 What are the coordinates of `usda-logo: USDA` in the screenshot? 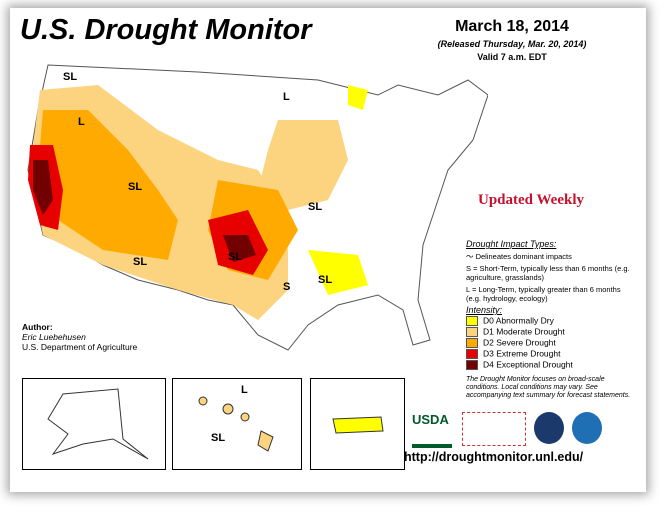 It's located at (432, 430).